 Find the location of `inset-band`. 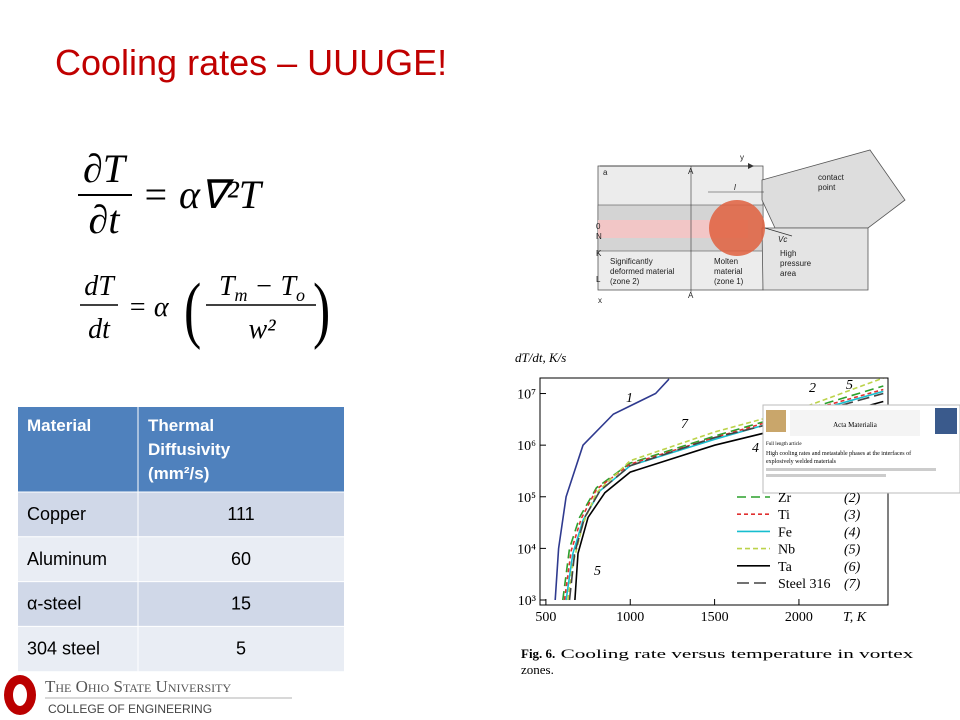

inset-band is located at coordinates (855, 423).